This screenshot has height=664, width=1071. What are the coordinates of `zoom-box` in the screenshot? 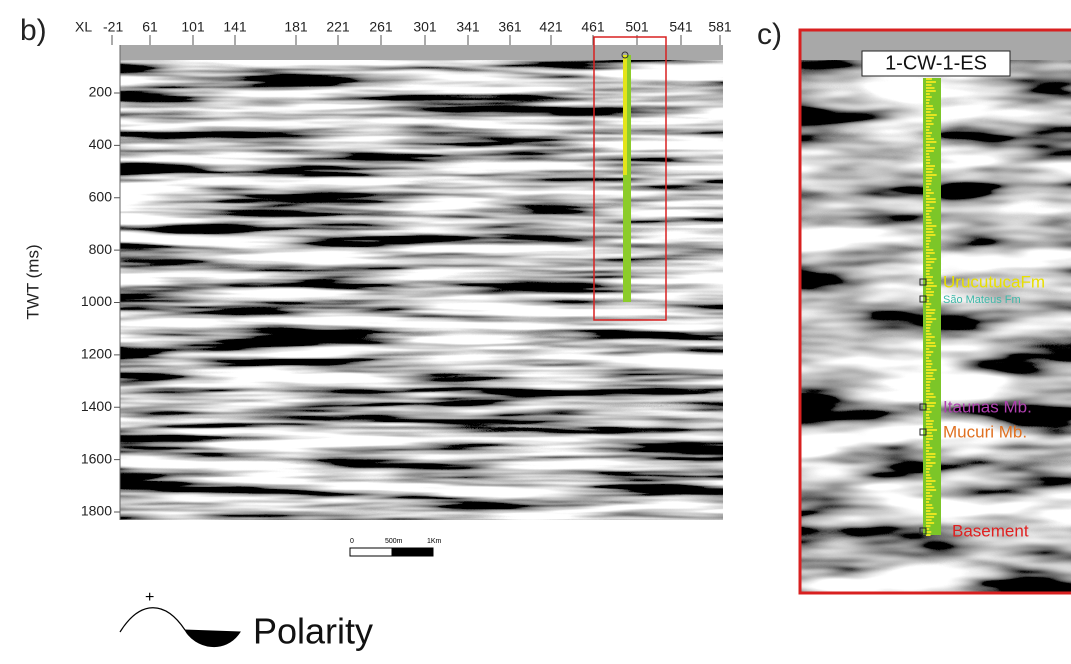 It's located at (630, 178).